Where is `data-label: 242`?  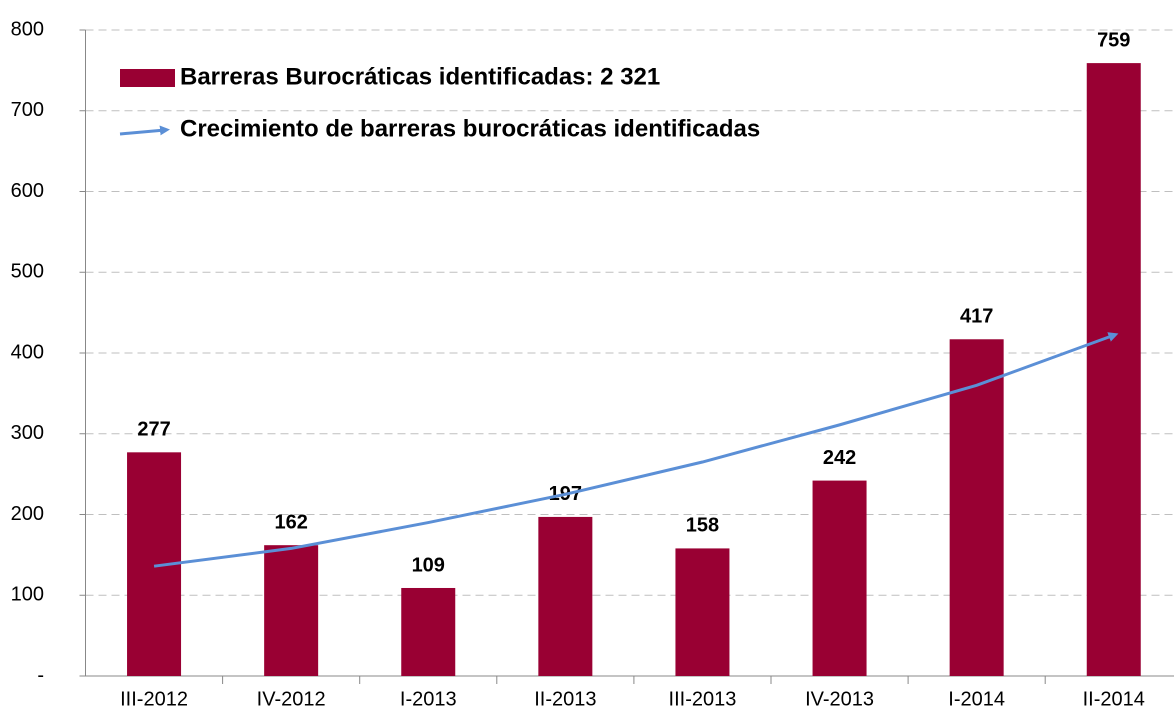 data-label: 242 is located at coordinates (839, 458).